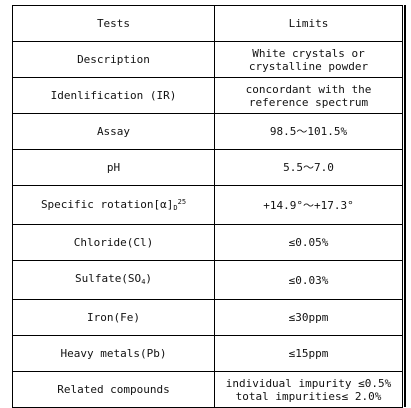 The width and height of the screenshot is (411, 408). I want to click on table-row: pH 5.5～7.0, so click(207, 167).